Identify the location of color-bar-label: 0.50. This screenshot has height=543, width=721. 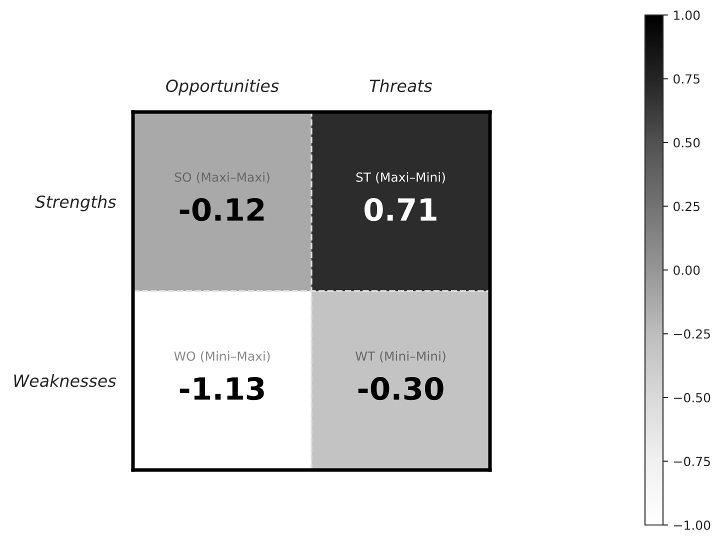
(687, 143).